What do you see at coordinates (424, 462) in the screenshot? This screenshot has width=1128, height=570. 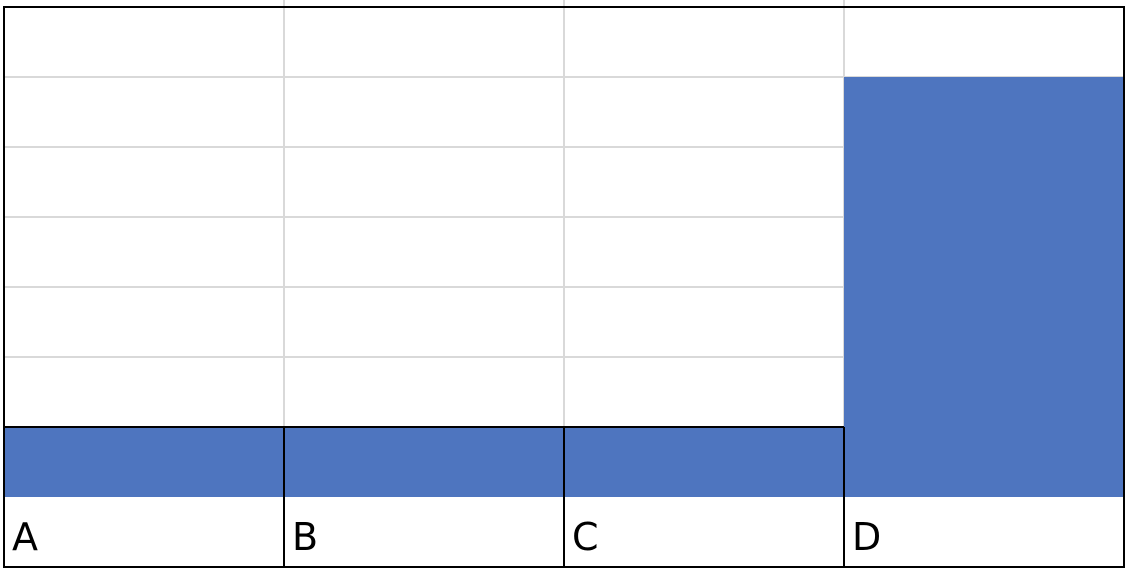 I see `bar-b` at bounding box center [424, 462].